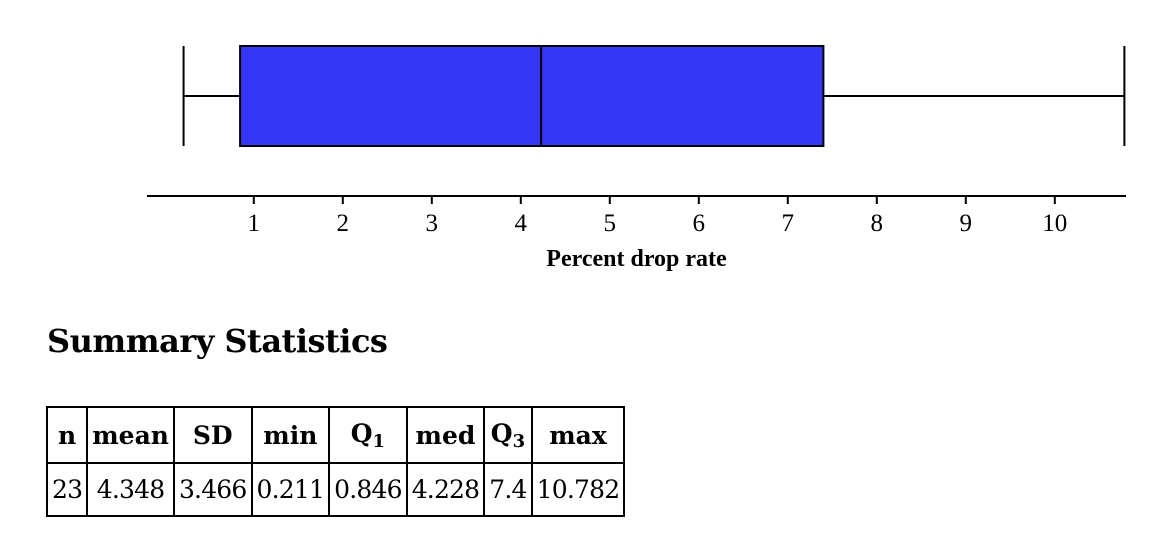 The width and height of the screenshot is (1156, 543). I want to click on header-q1: Q1, so click(368, 435).